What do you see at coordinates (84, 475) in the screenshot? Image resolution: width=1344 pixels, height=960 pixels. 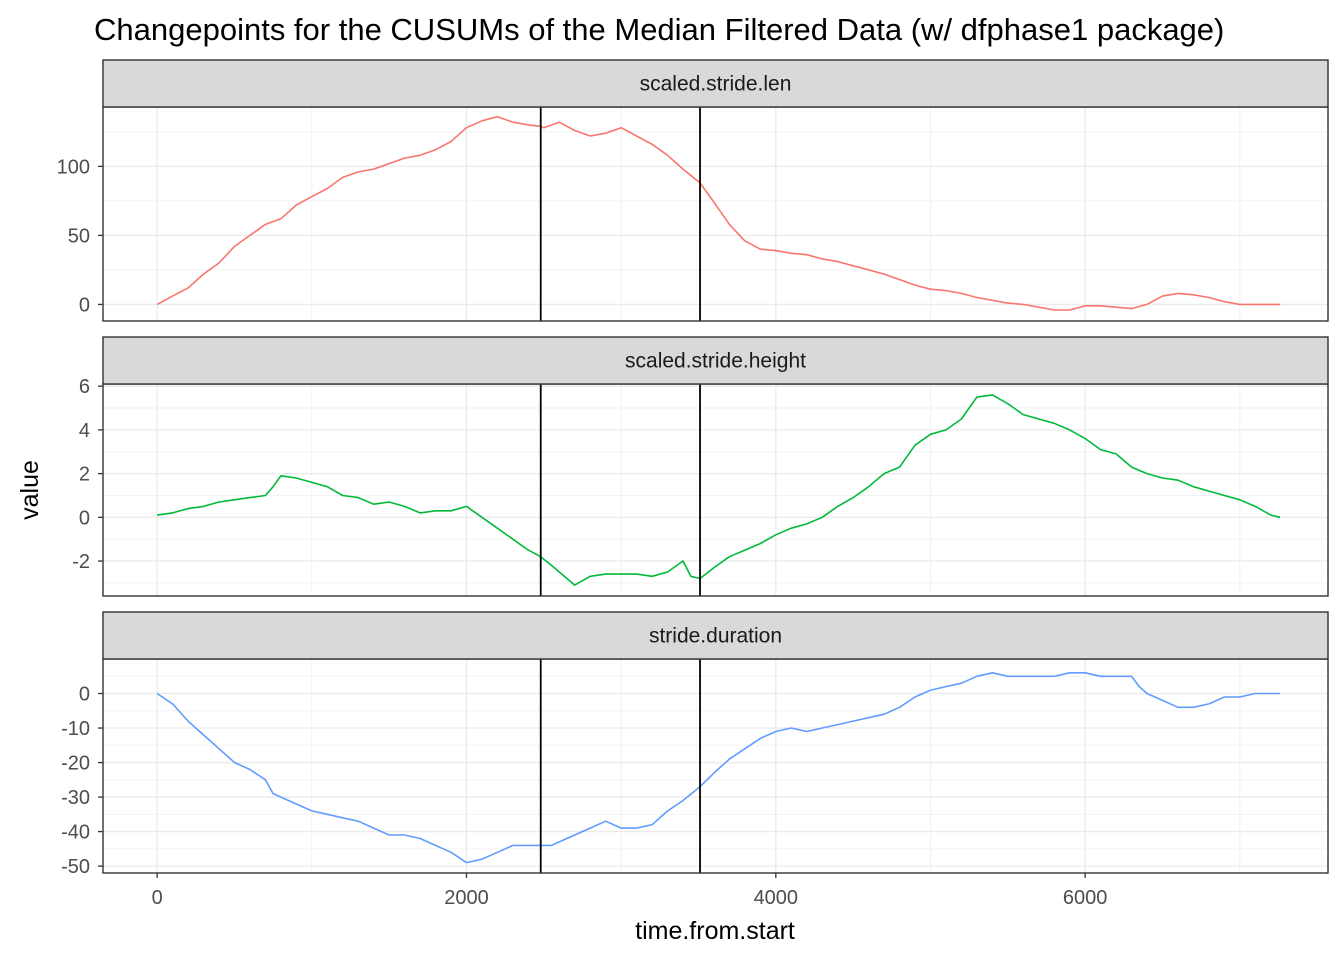 I see `y-tick-label: 2` at bounding box center [84, 475].